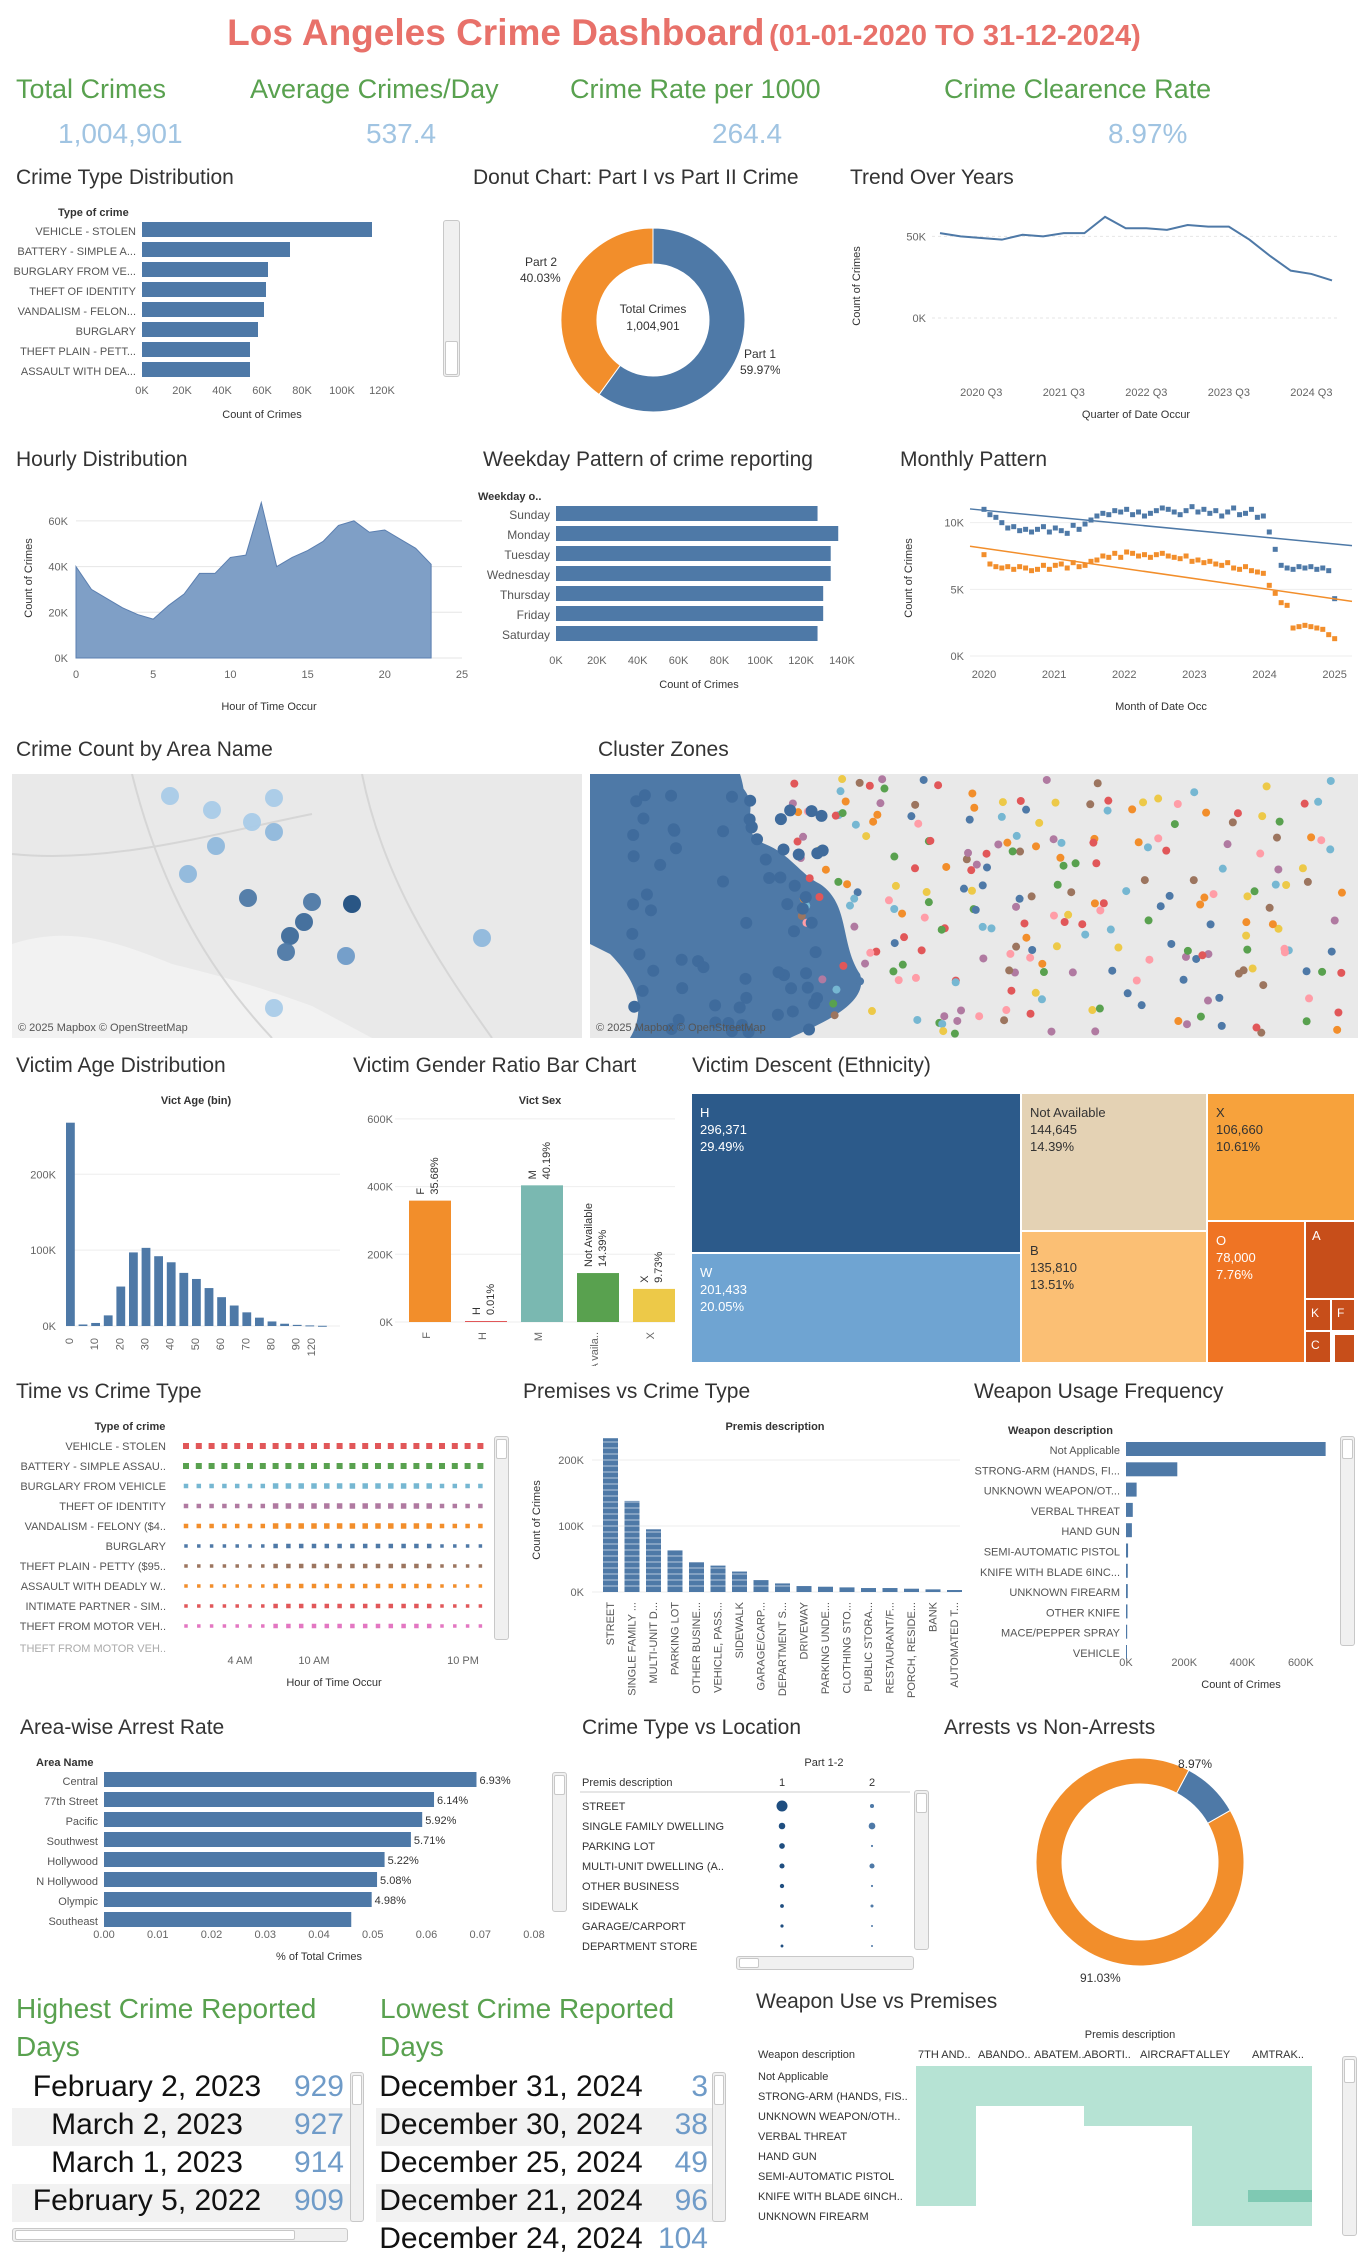 This screenshot has width=1368, height=2253. I want to click on time-type-scrollbar, so click(501, 1538).